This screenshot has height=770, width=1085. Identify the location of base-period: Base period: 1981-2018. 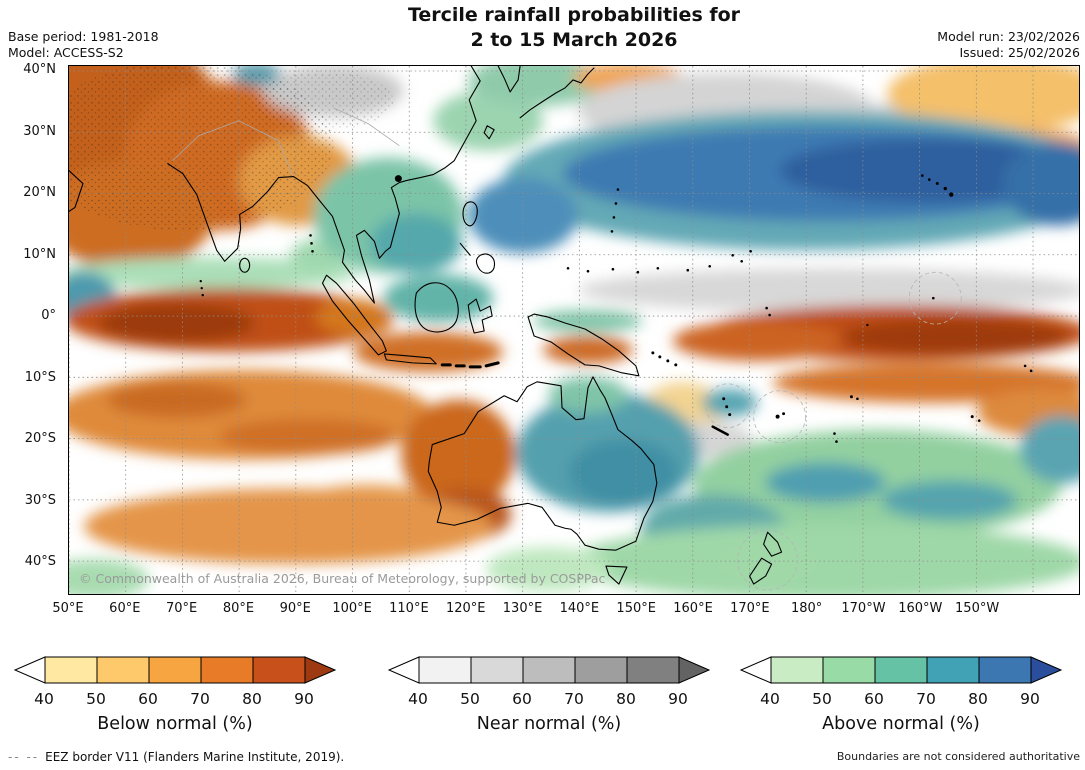
(83, 36).